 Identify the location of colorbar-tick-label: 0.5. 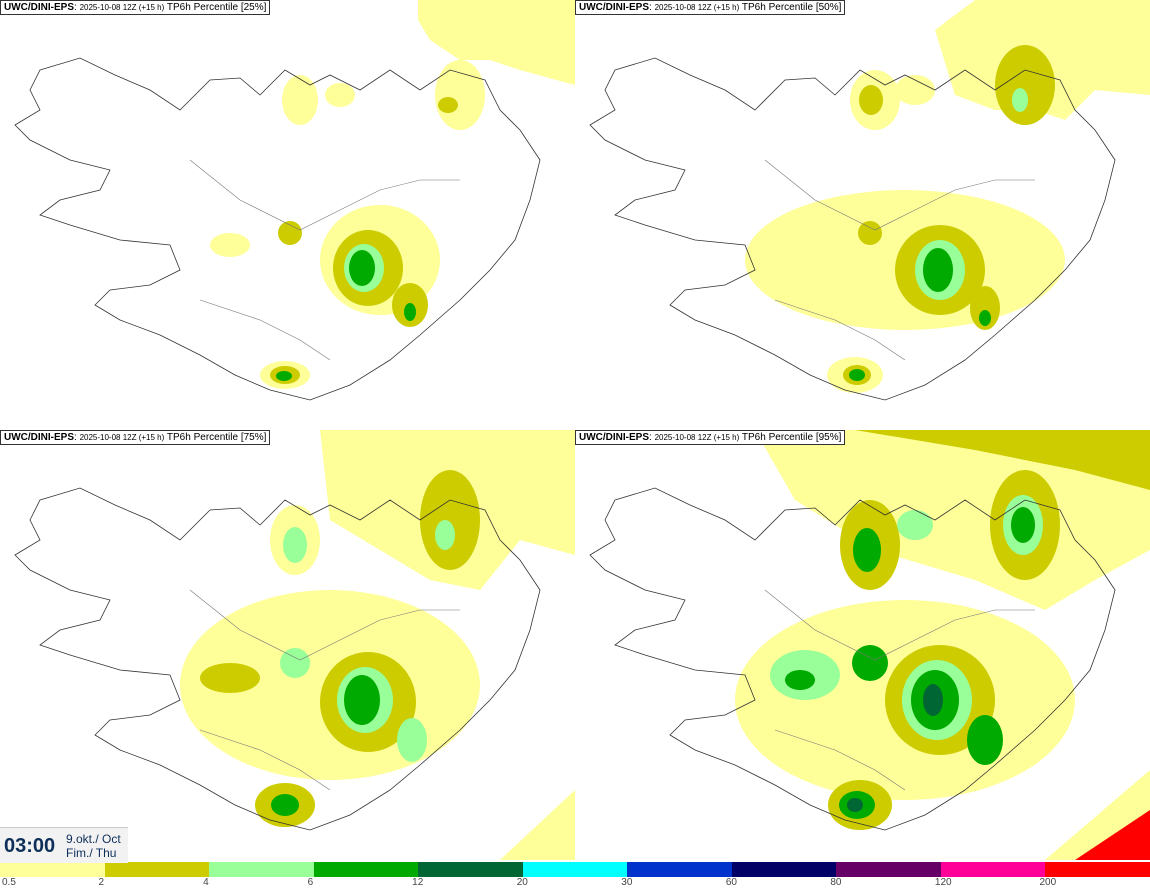
(9, 882).